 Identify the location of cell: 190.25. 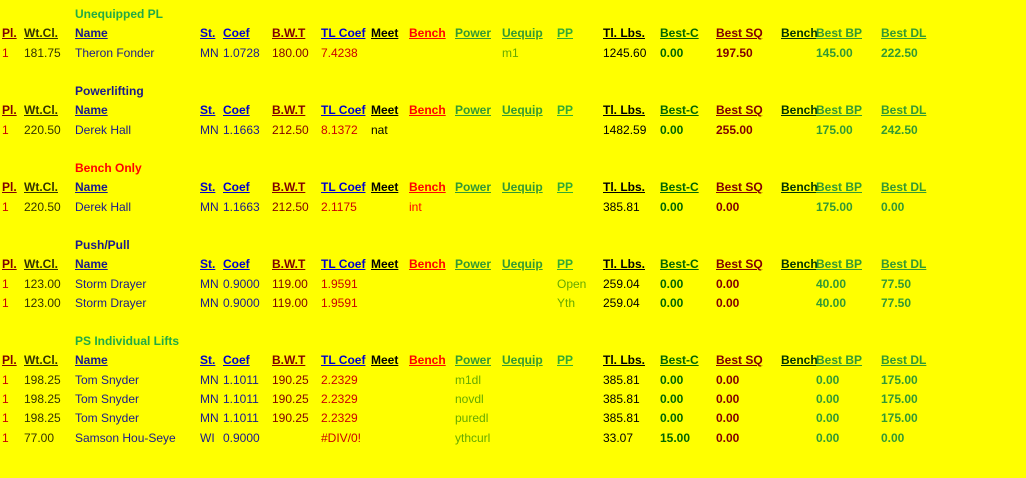
(290, 418).